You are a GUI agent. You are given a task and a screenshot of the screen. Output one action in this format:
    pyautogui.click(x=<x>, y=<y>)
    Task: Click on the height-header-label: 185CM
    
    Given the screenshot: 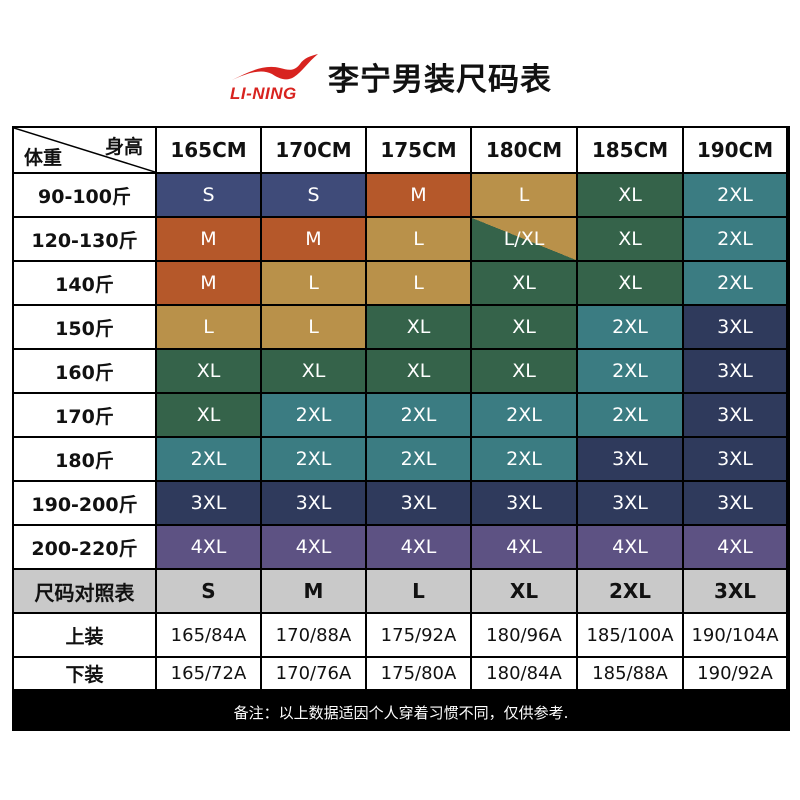 What is the action you would take?
    pyautogui.click(x=630, y=150)
    